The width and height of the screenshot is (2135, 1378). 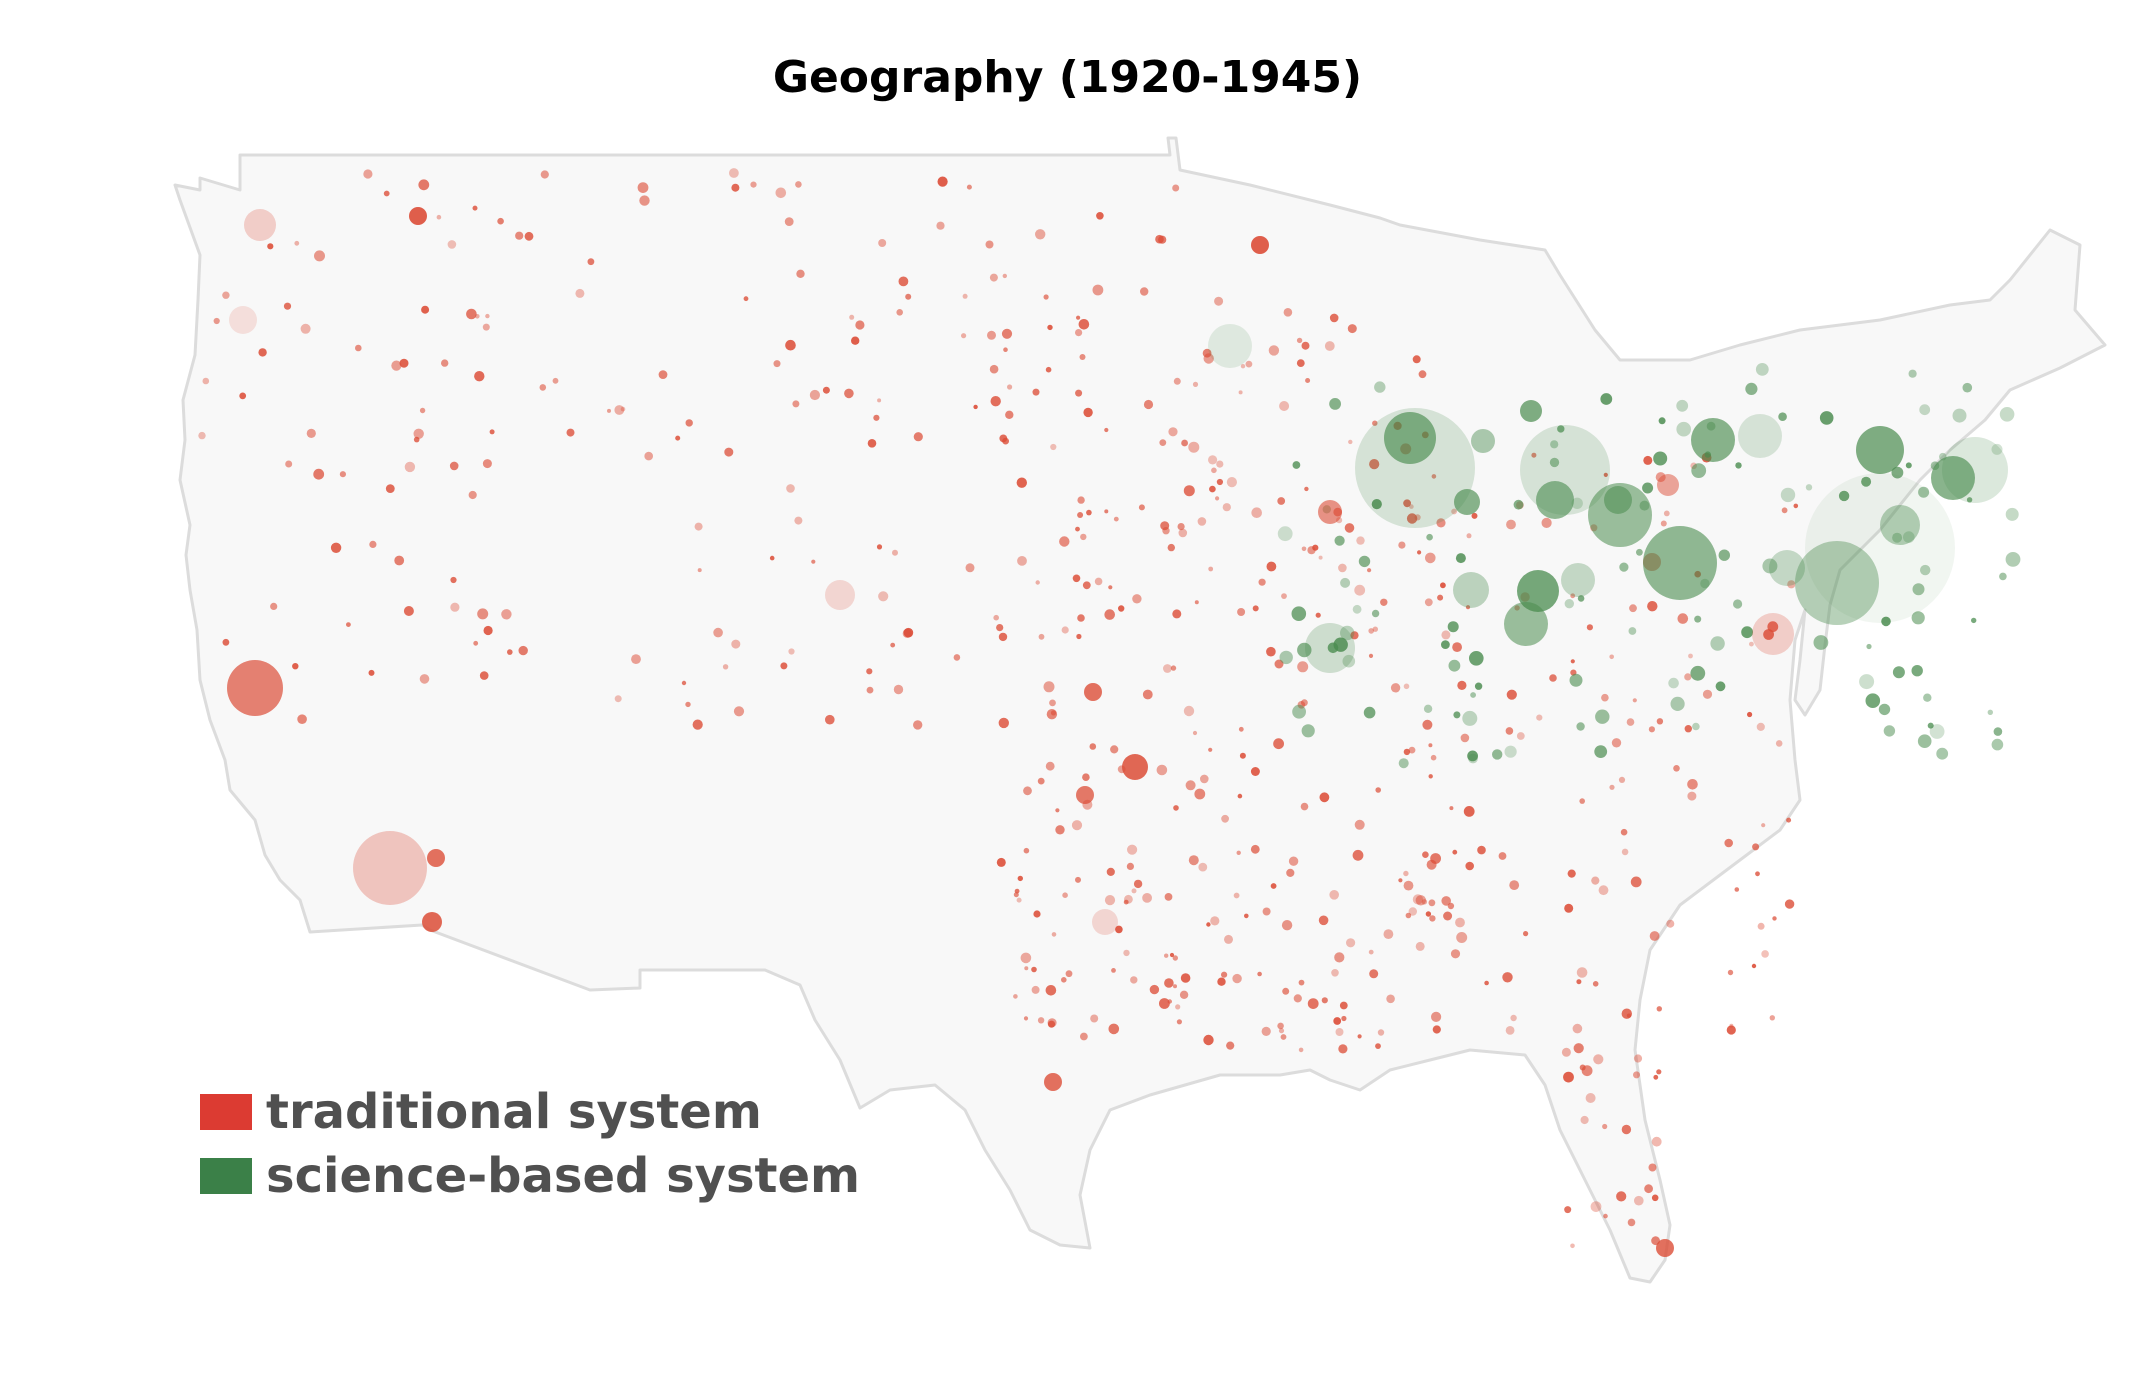 I want to click on legend-label-traditional: traditional system, so click(x=514, y=1112).